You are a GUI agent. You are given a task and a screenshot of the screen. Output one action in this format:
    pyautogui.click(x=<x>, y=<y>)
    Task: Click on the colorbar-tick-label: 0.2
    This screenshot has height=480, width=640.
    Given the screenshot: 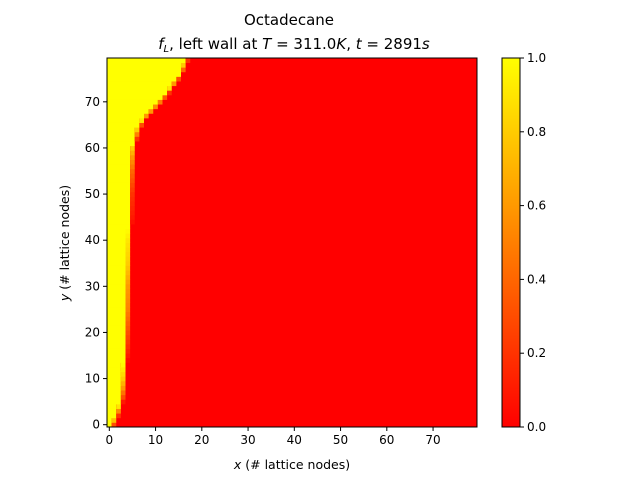 What is the action you would take?
    pyautogui.click(x=536, y=353)
    